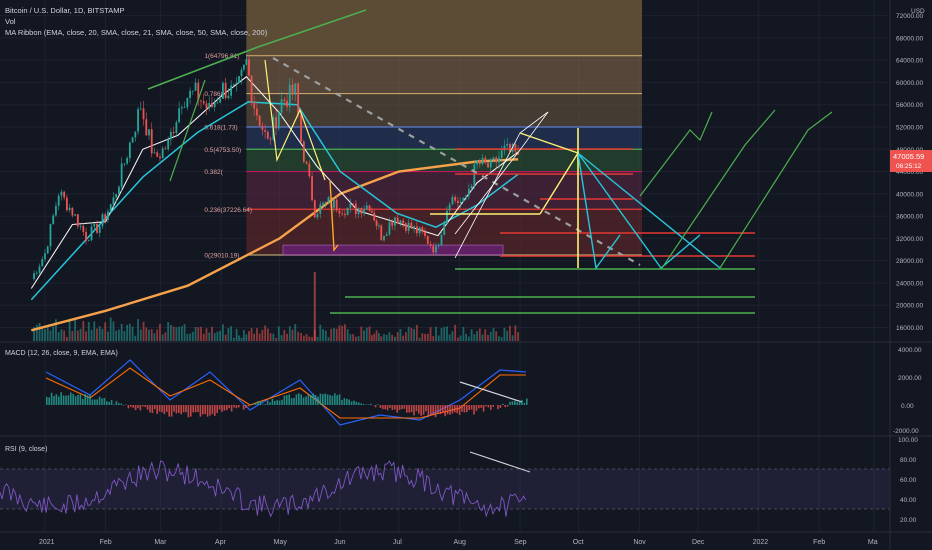  Describe the element at coordinates (909, 38) in the screenshot. I see `price-tick: 68000.00` at that location.